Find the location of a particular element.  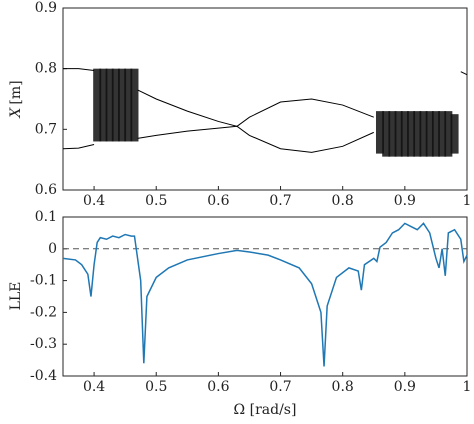

y-tick-label: 0.6 is located at coordinates (46, 190).